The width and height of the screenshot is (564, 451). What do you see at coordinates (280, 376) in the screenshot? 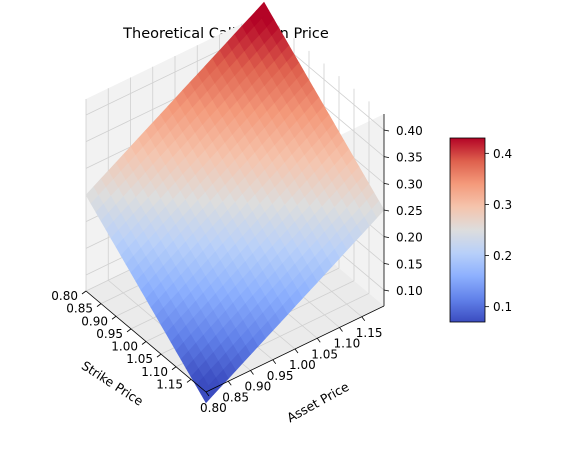
I see `y-tick-label: 0.95` at bounding box center [280, 376].